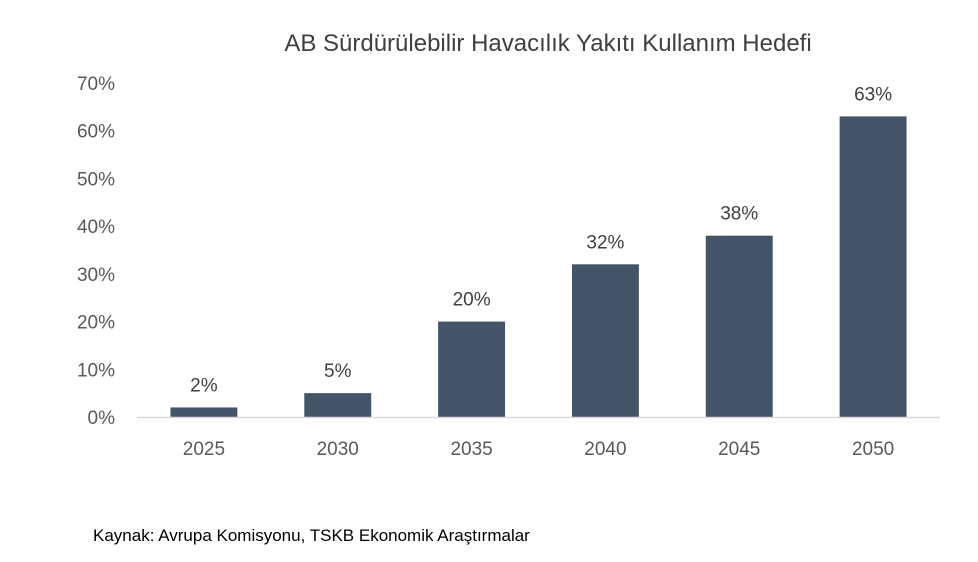 This screenshot has width=978, height=562. I want to click on x-tick-label: 2035, so click(471, 449).